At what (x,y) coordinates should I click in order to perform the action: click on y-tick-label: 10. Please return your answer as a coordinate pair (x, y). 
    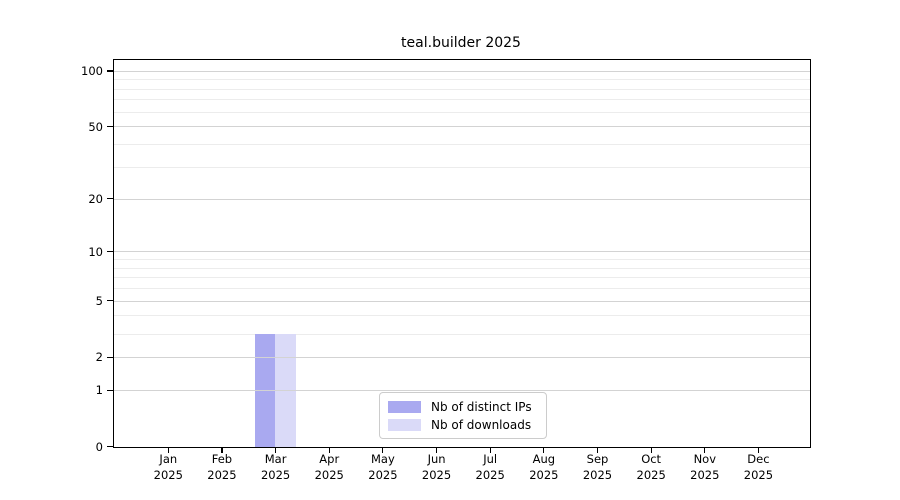
    Looking at the image, I should click on (95, 251).